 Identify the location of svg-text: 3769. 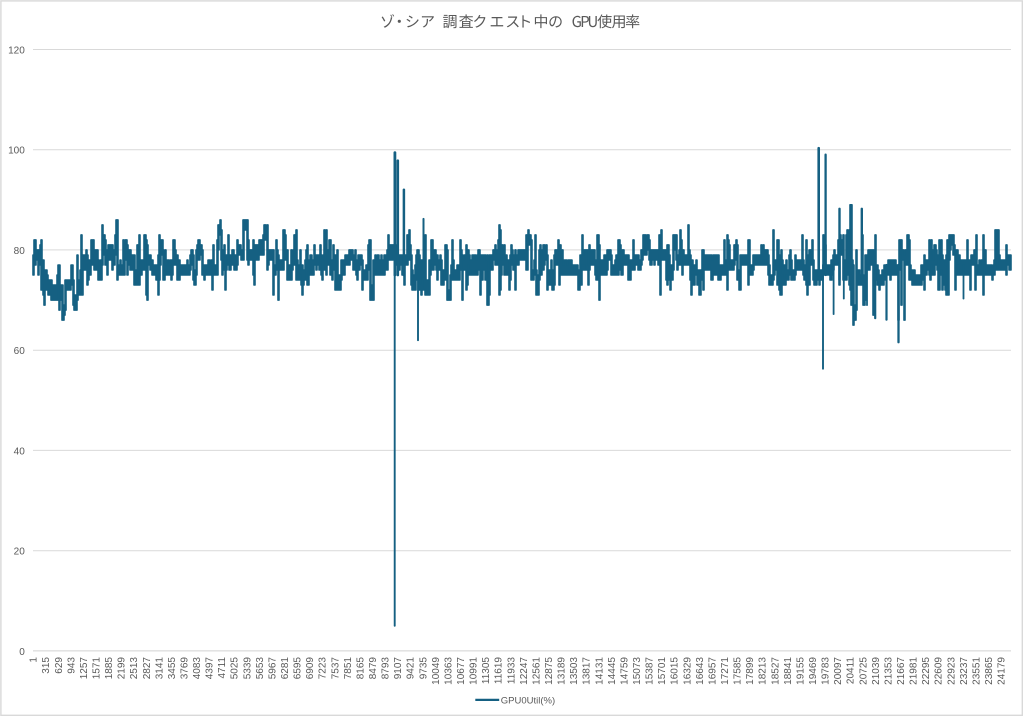
(185, 668).